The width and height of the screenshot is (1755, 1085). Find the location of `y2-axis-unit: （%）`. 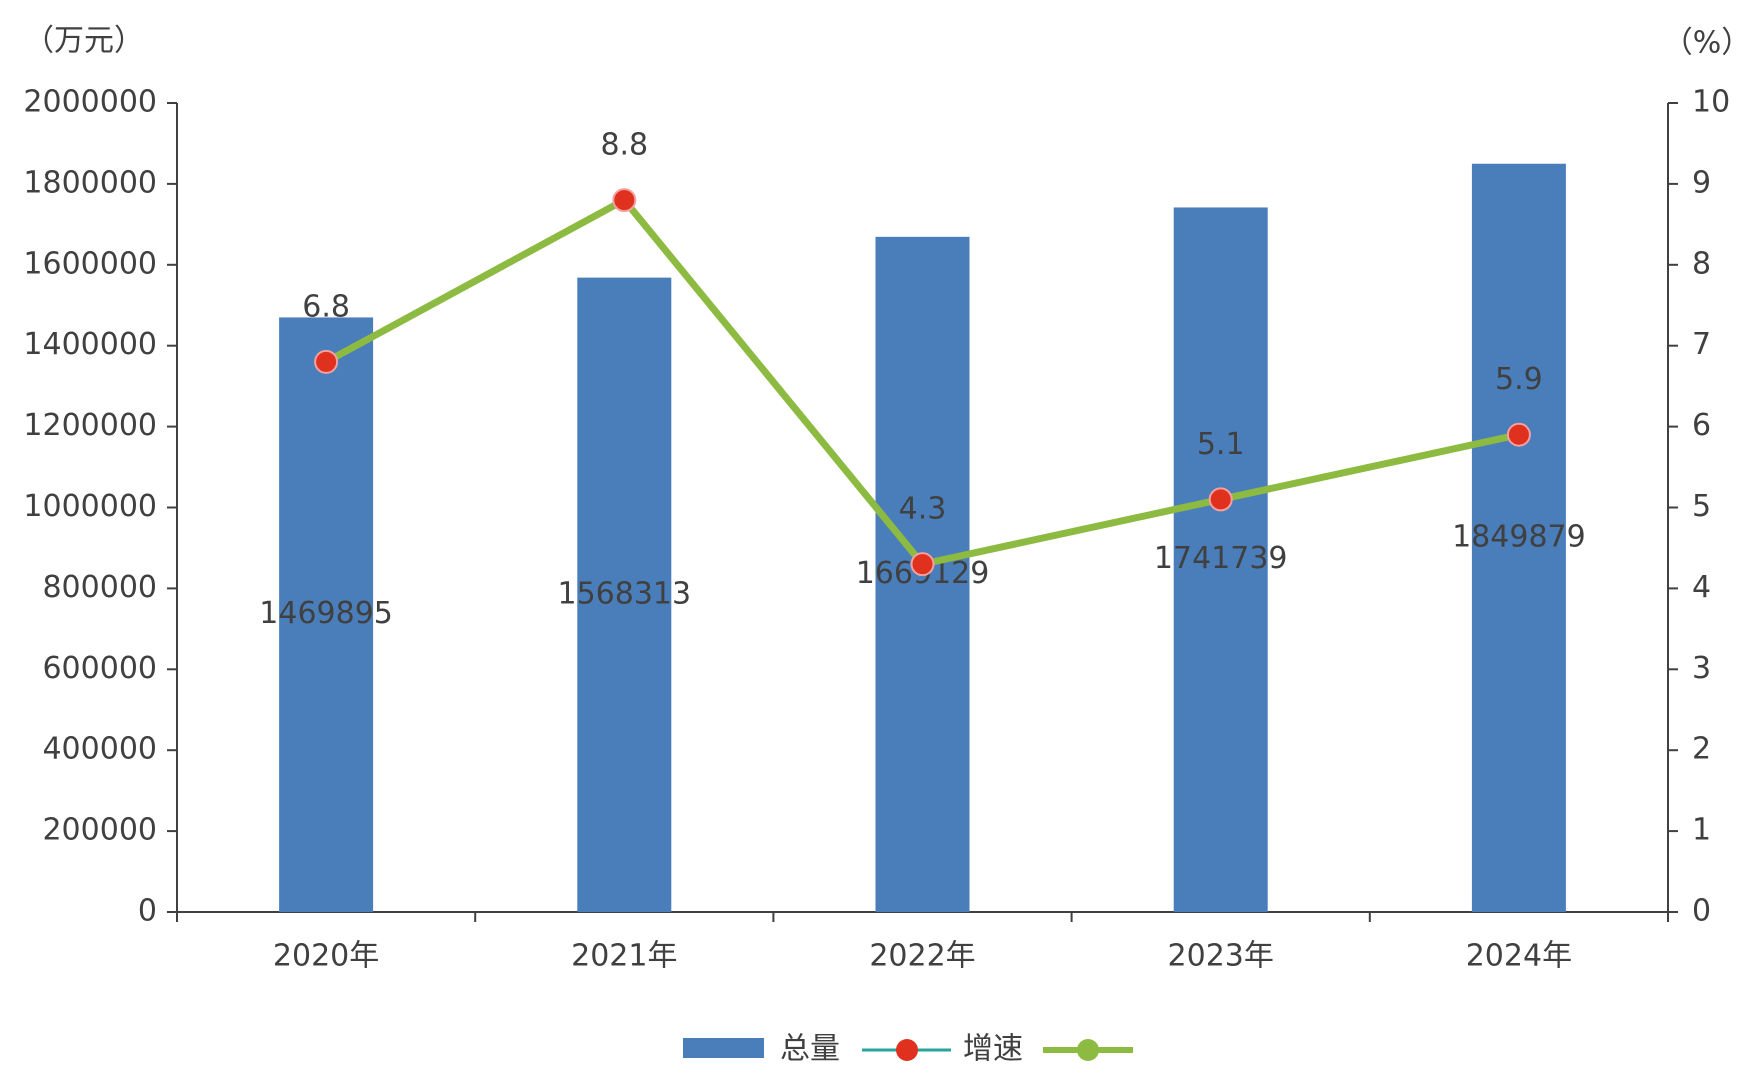

y2-axis-unit: （%） is located at coordinates (1707, 43).